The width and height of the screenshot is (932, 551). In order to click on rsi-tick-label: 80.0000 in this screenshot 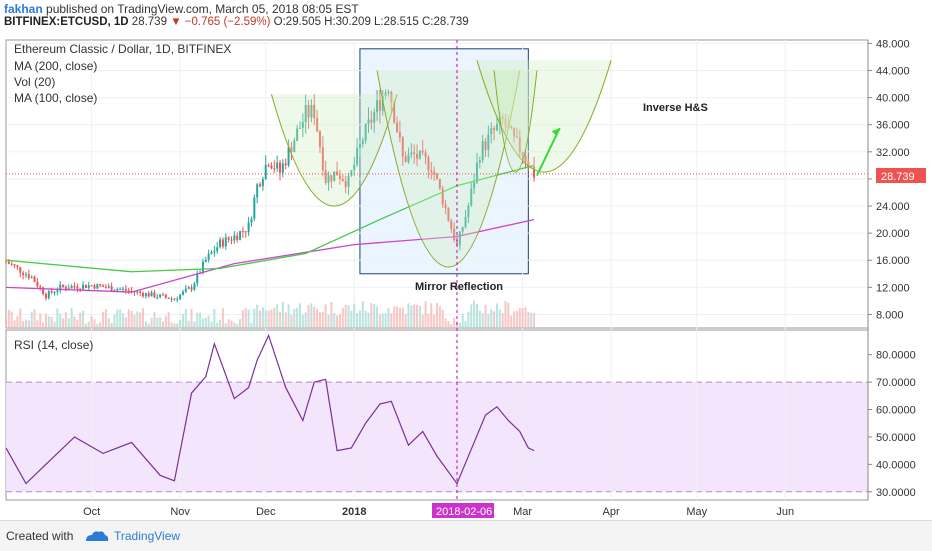, I will do `click(896, 356)`.